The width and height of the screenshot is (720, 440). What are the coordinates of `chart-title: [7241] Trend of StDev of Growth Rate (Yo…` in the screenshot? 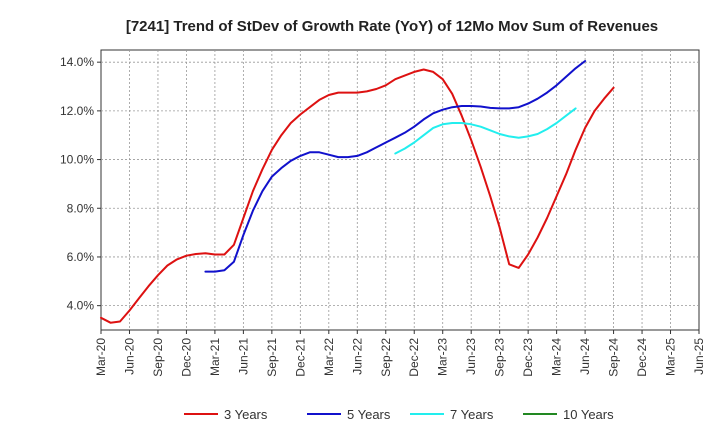 It's located at (392, 26).